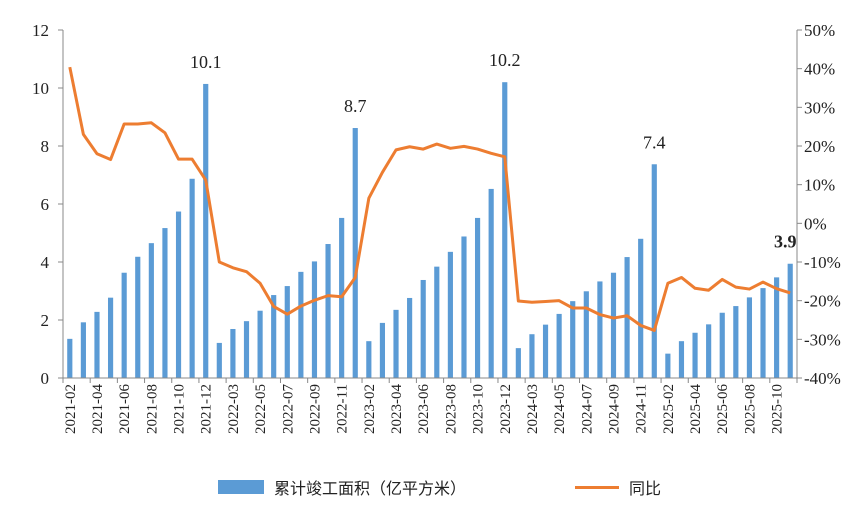  I want to click on x-tick-label: 2025-06, so click(723, 409).